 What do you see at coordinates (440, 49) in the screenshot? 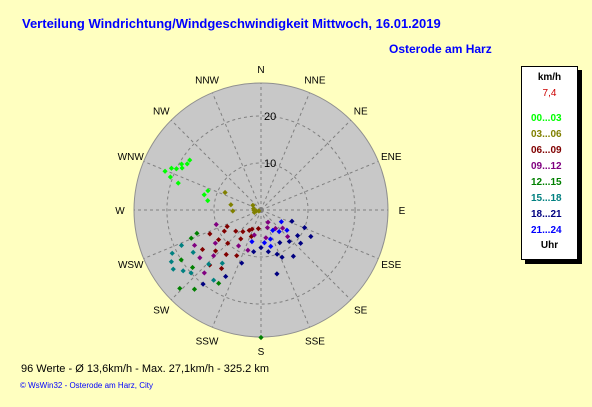
I see `station-location: Osterode am Harz` at bounding box center [440, 49].